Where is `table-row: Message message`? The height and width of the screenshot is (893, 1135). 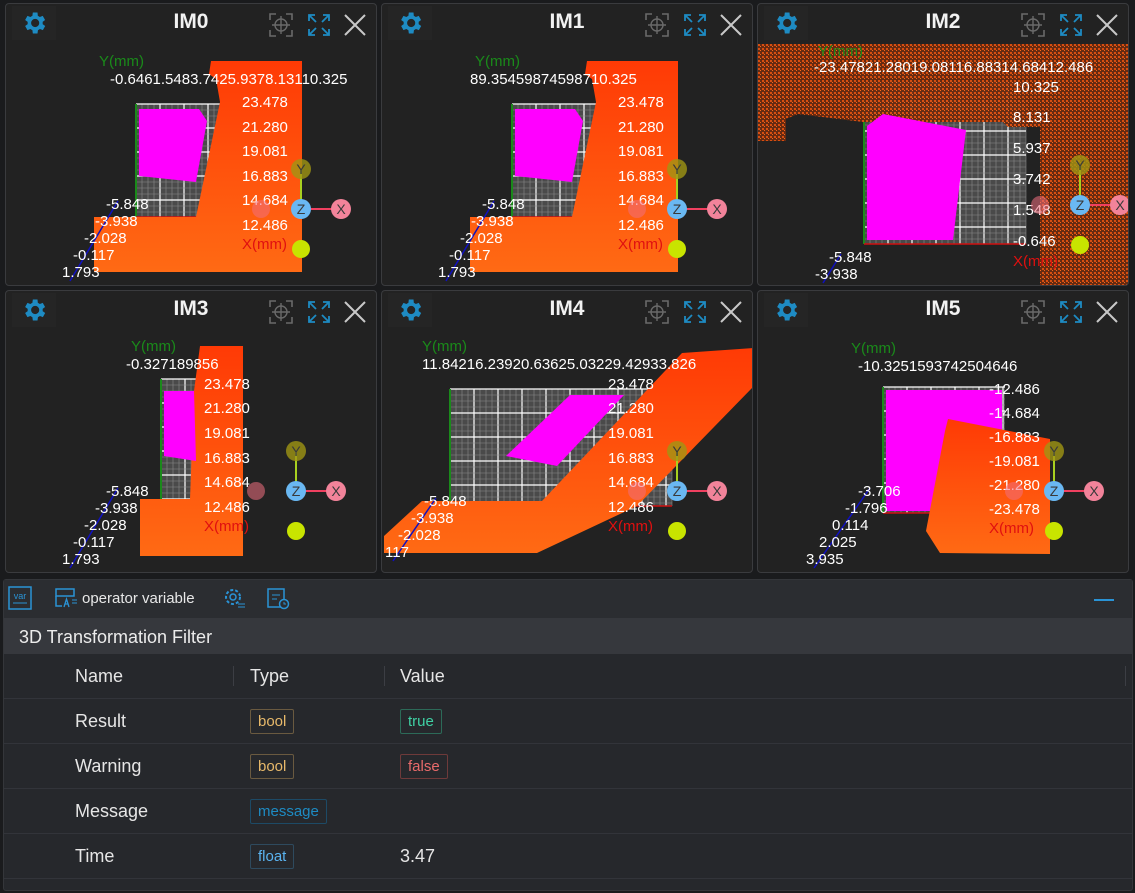 table-row: Message message is located at coordinates (568, 811).